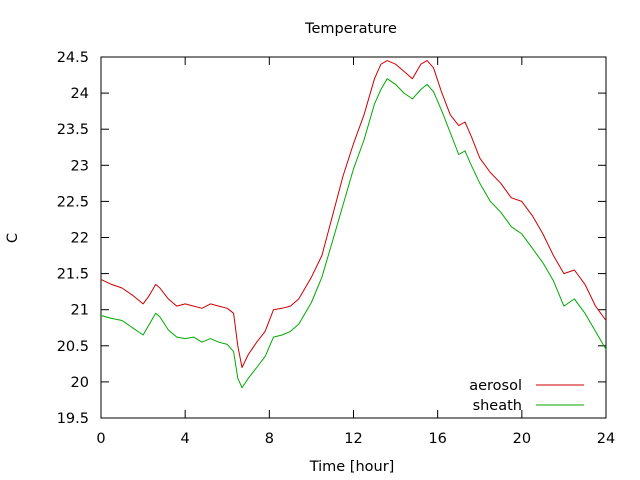 The height and width of the screenshot is (480, 640). What do you see at coordinates (80, 311) in the screenshot?
I see `y-tick-label: 21` at bounding box center [80, 311].